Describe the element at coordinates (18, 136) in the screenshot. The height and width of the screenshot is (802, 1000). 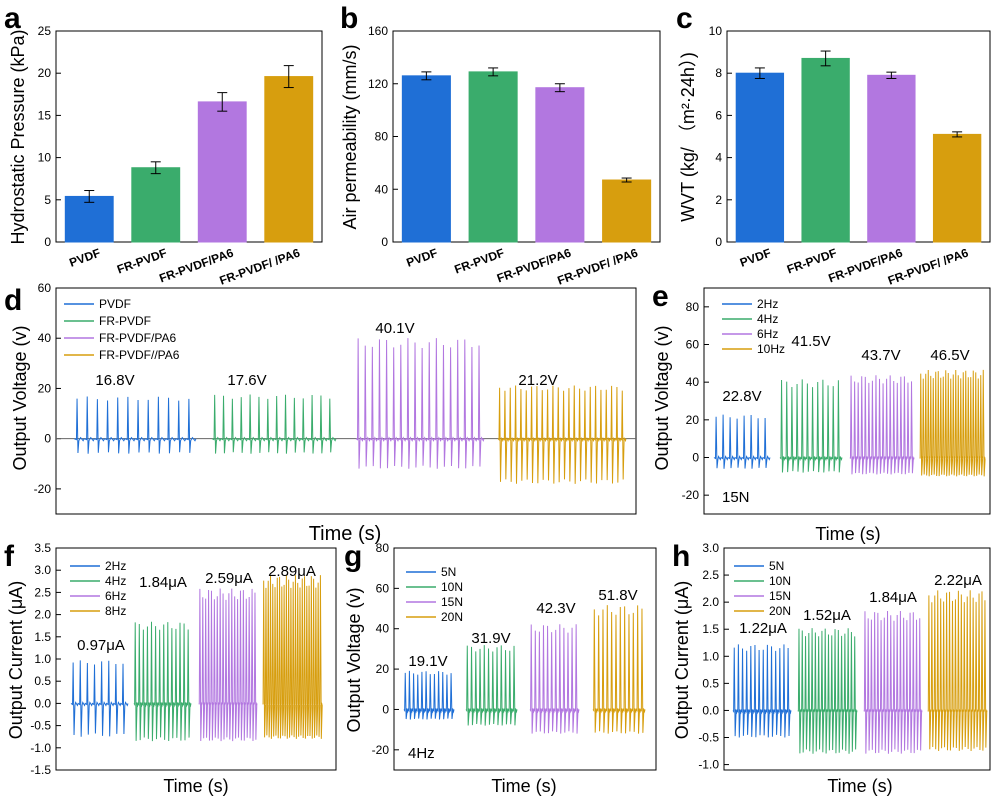
I see `y-axis-label-a: Hydrostatic Pressure (kPa)` at that location.